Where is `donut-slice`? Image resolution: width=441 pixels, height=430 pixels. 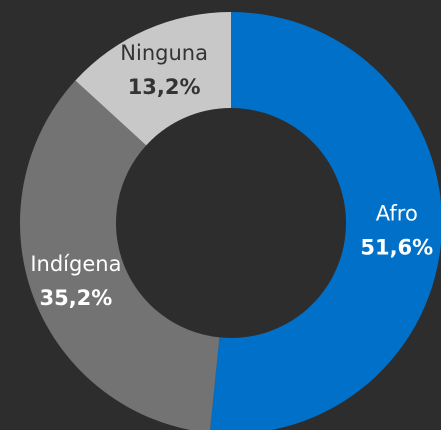
donut-slice is located at coordinates (153, 79).